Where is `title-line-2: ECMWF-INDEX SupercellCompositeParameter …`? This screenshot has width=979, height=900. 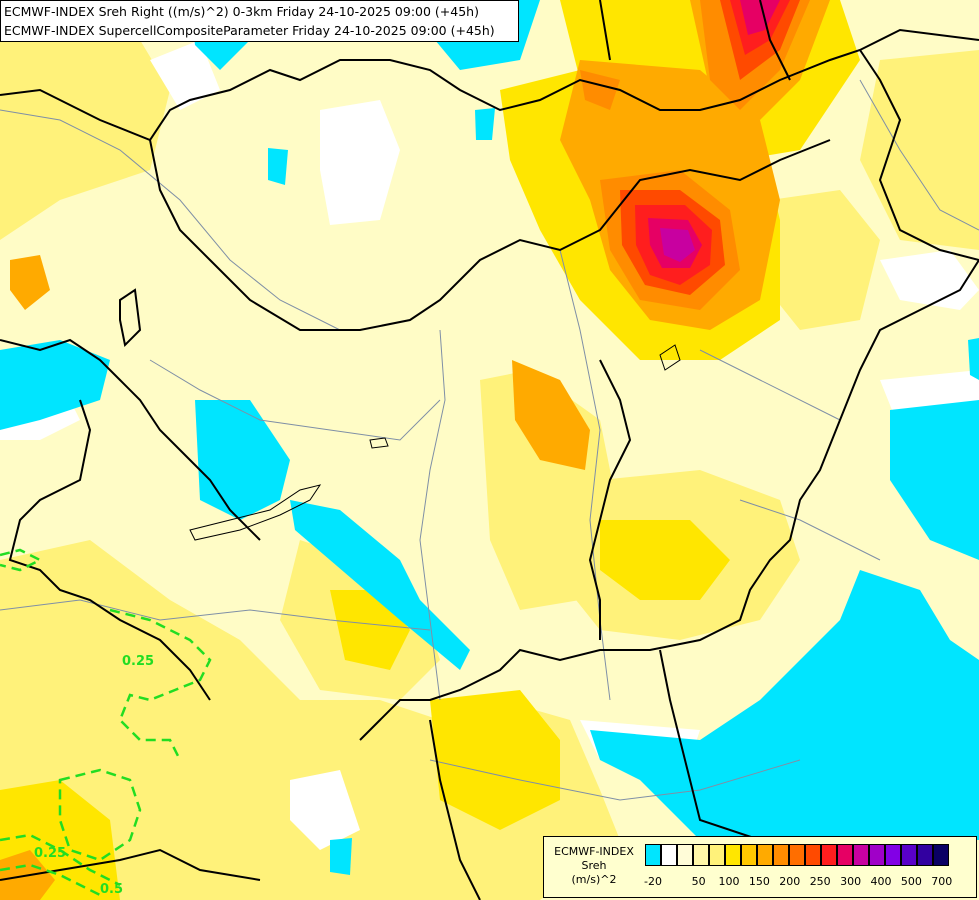 title-line-2: ECMWF-INDEX SupercellCompositeParameter … is located at coordinates (249, 30).